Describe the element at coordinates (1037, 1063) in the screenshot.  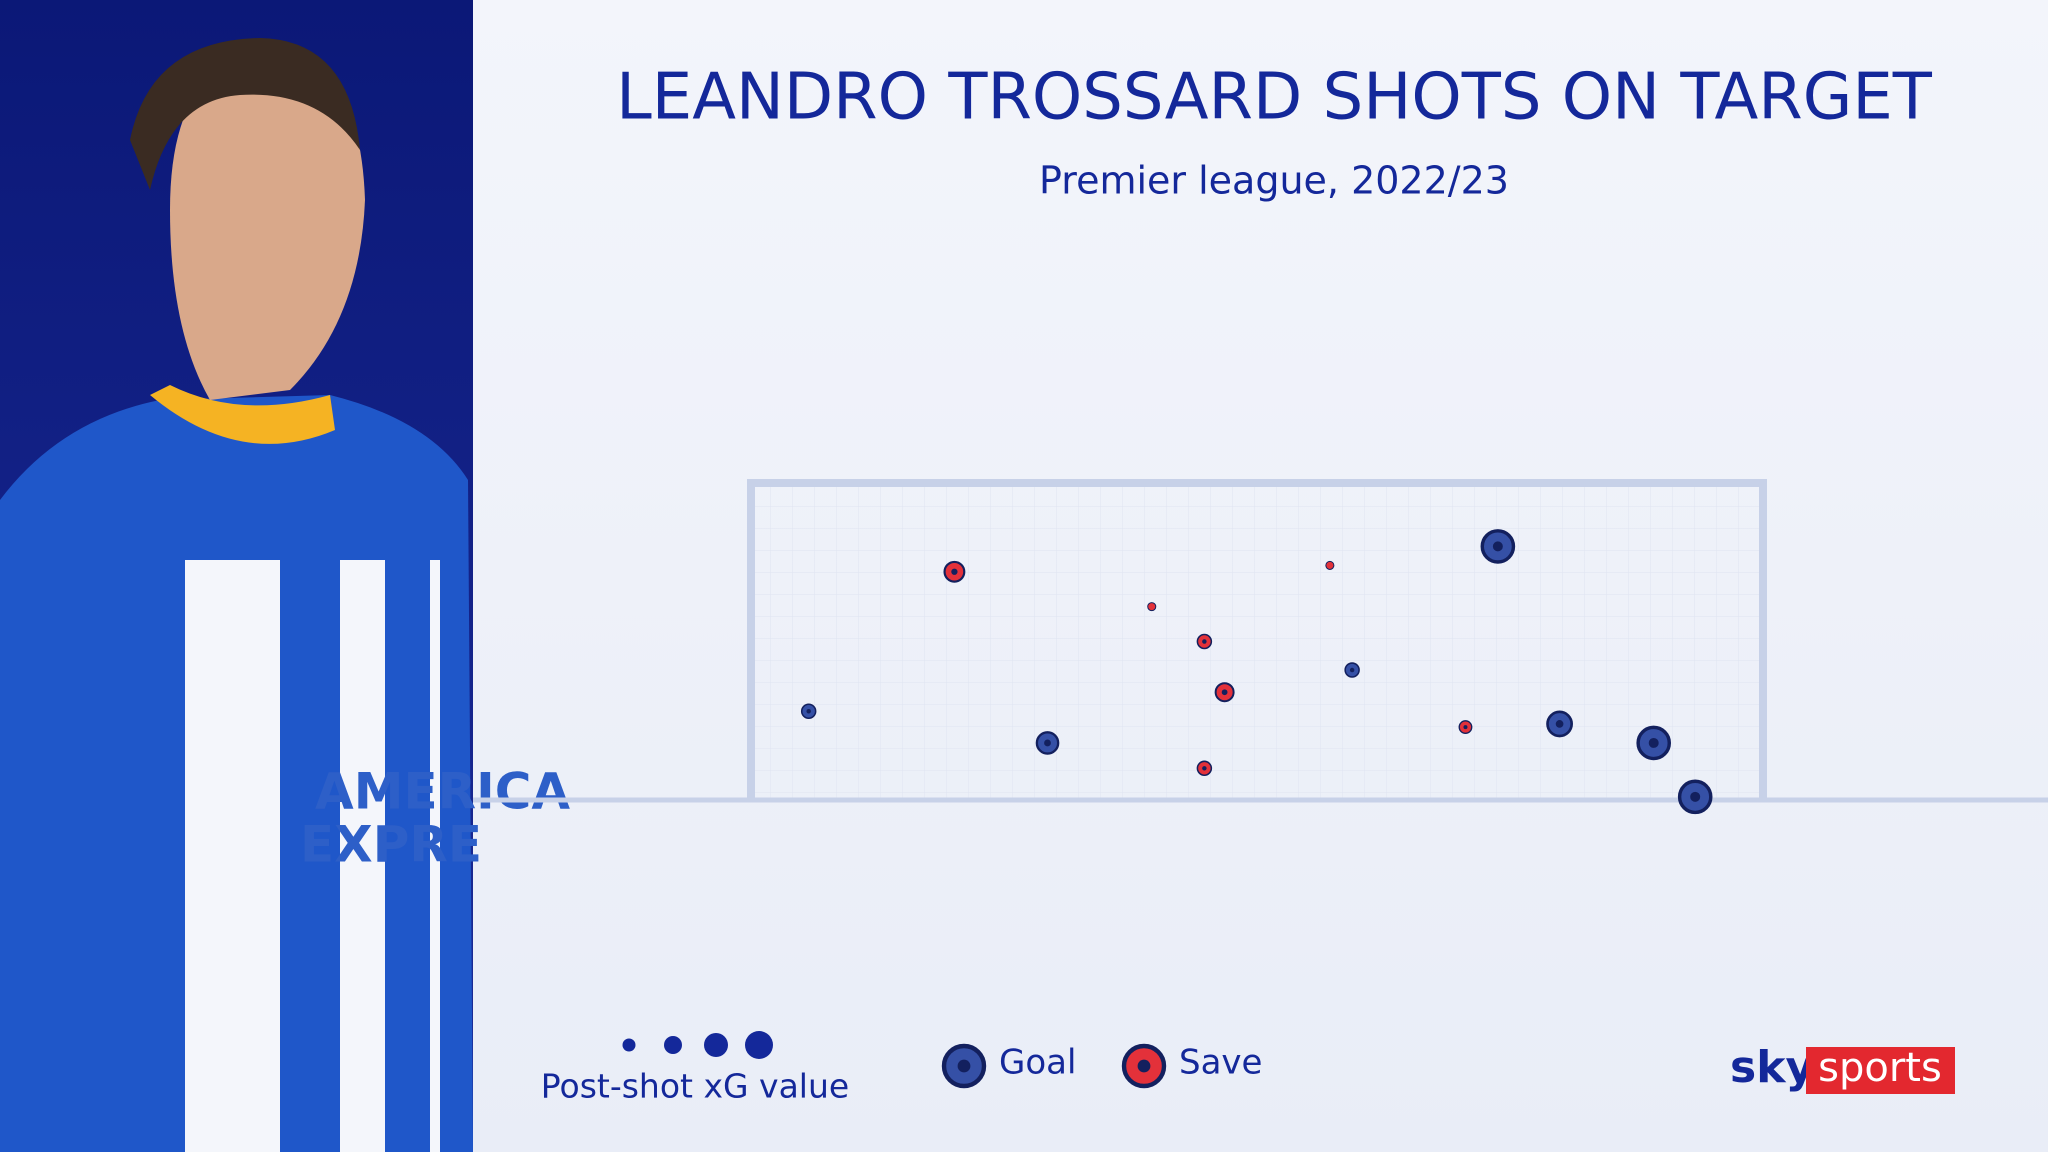
I see `legend-label: Goal` at that location.